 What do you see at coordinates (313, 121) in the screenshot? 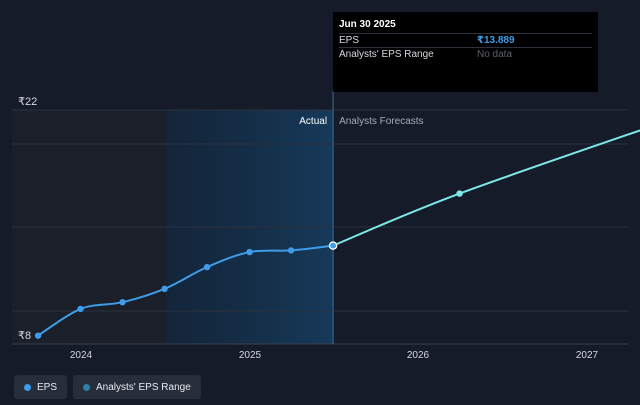
I see `section-label-actual: Actual` at bounding box center [313, 121].